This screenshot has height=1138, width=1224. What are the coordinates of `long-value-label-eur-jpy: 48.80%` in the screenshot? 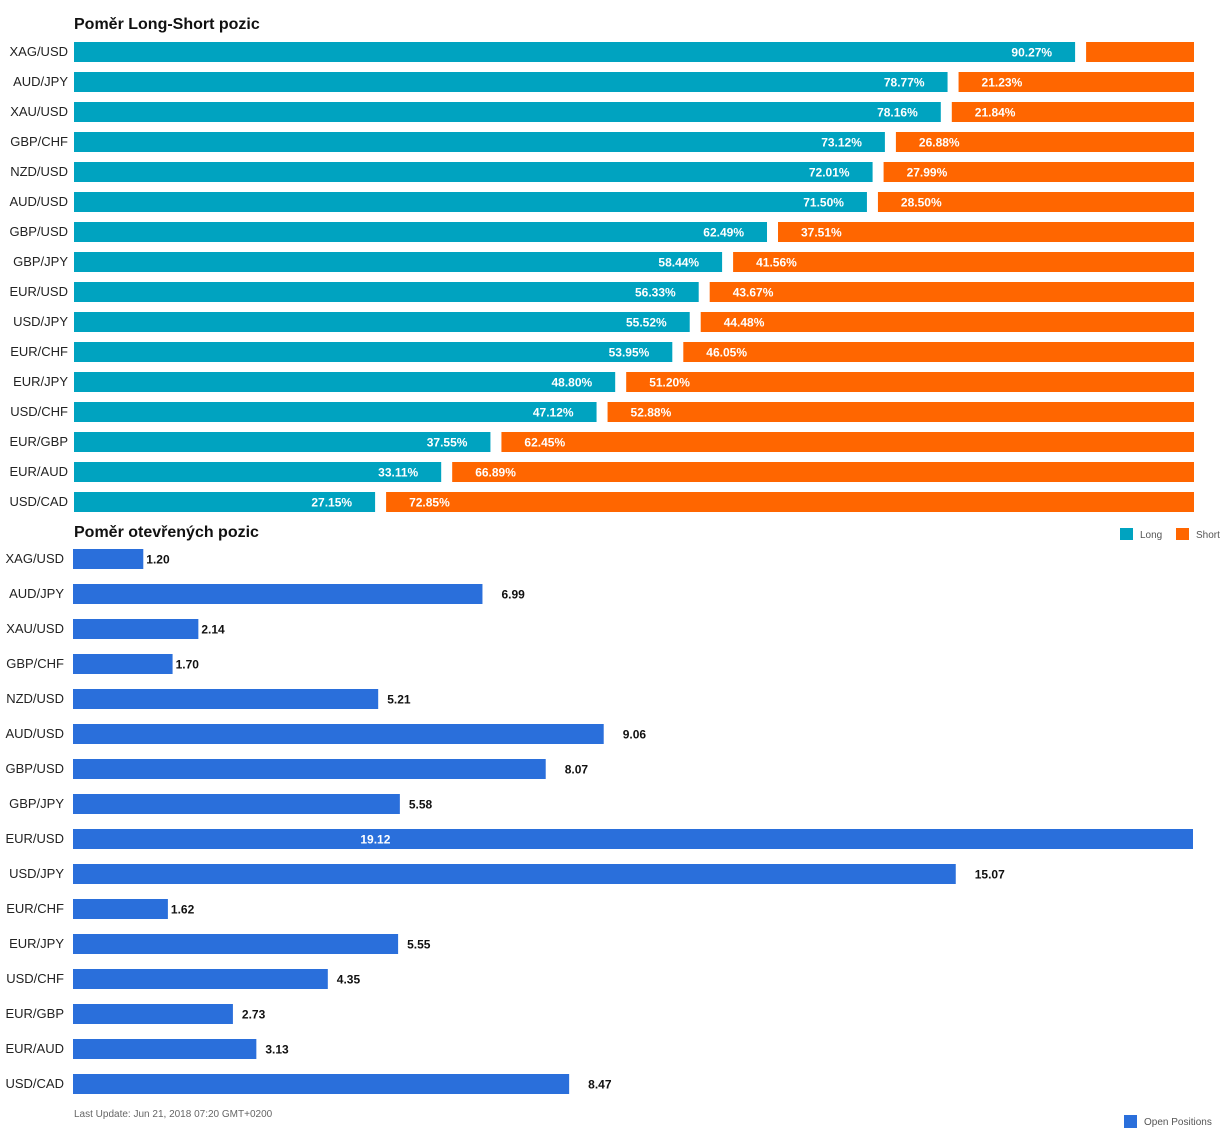 It's located at (571, 383).